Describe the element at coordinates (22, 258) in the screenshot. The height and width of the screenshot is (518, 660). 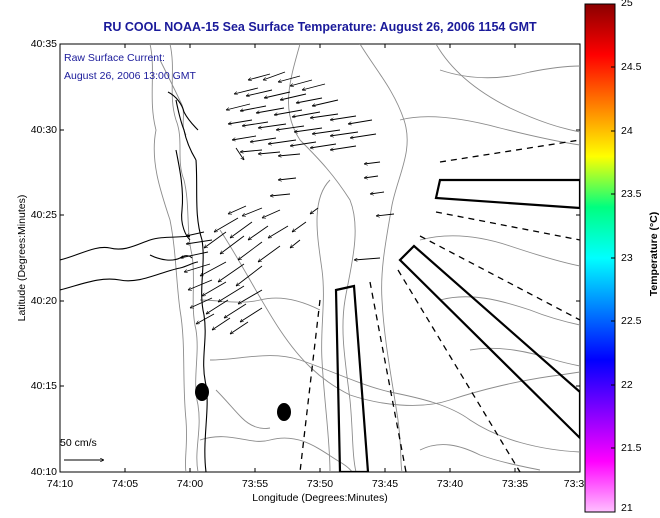
I see `y-axis-label: Latitude (Degrees:Minutes)` at that location.